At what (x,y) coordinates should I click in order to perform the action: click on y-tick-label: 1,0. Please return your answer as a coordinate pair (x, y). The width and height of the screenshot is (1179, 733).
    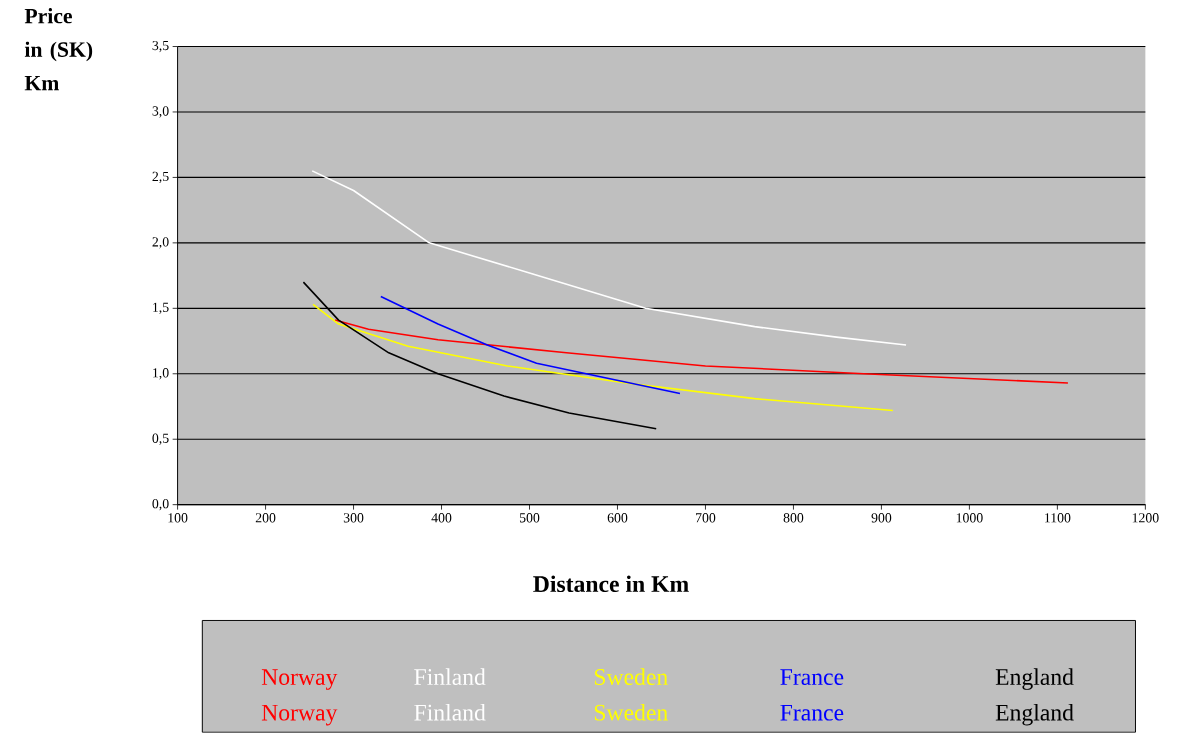
    Looking at the image, I should click on (161, 374).